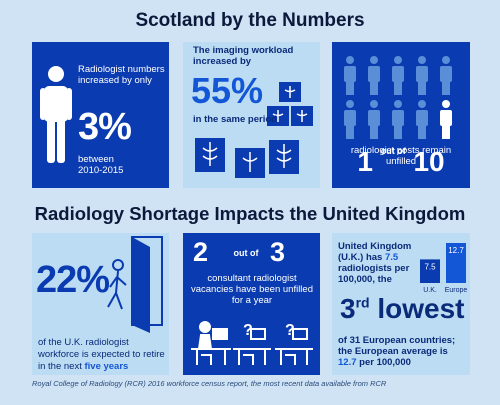 The width and height of the screenshot is (500, 405). I want to click on ratio-left: 1, so click(365, 161).